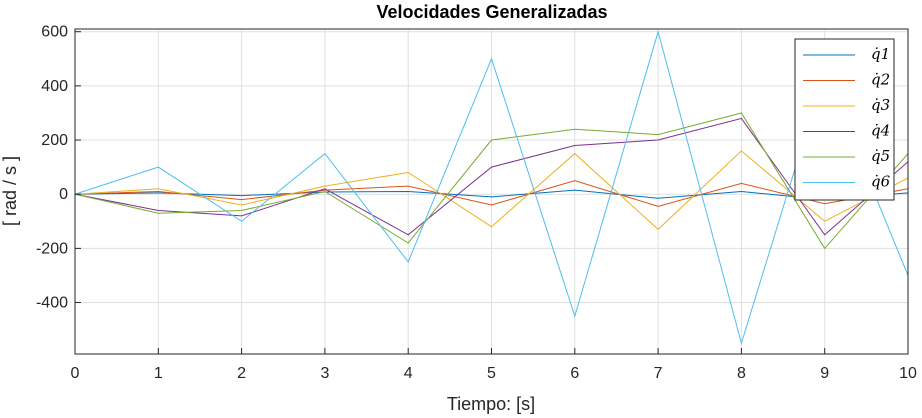 The width and height of the screenshot is (922, 418). I want to click on legend-label-4: q̇4, so click(880, 131).